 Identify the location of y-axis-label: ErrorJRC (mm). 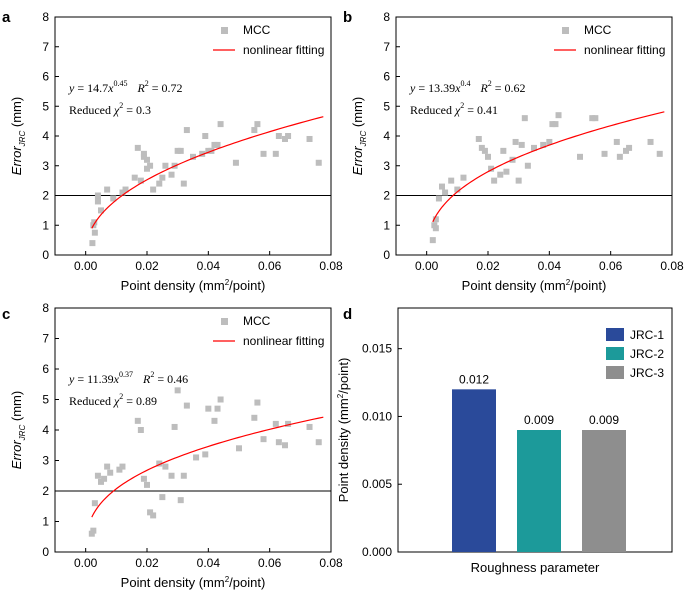
(359, 136).